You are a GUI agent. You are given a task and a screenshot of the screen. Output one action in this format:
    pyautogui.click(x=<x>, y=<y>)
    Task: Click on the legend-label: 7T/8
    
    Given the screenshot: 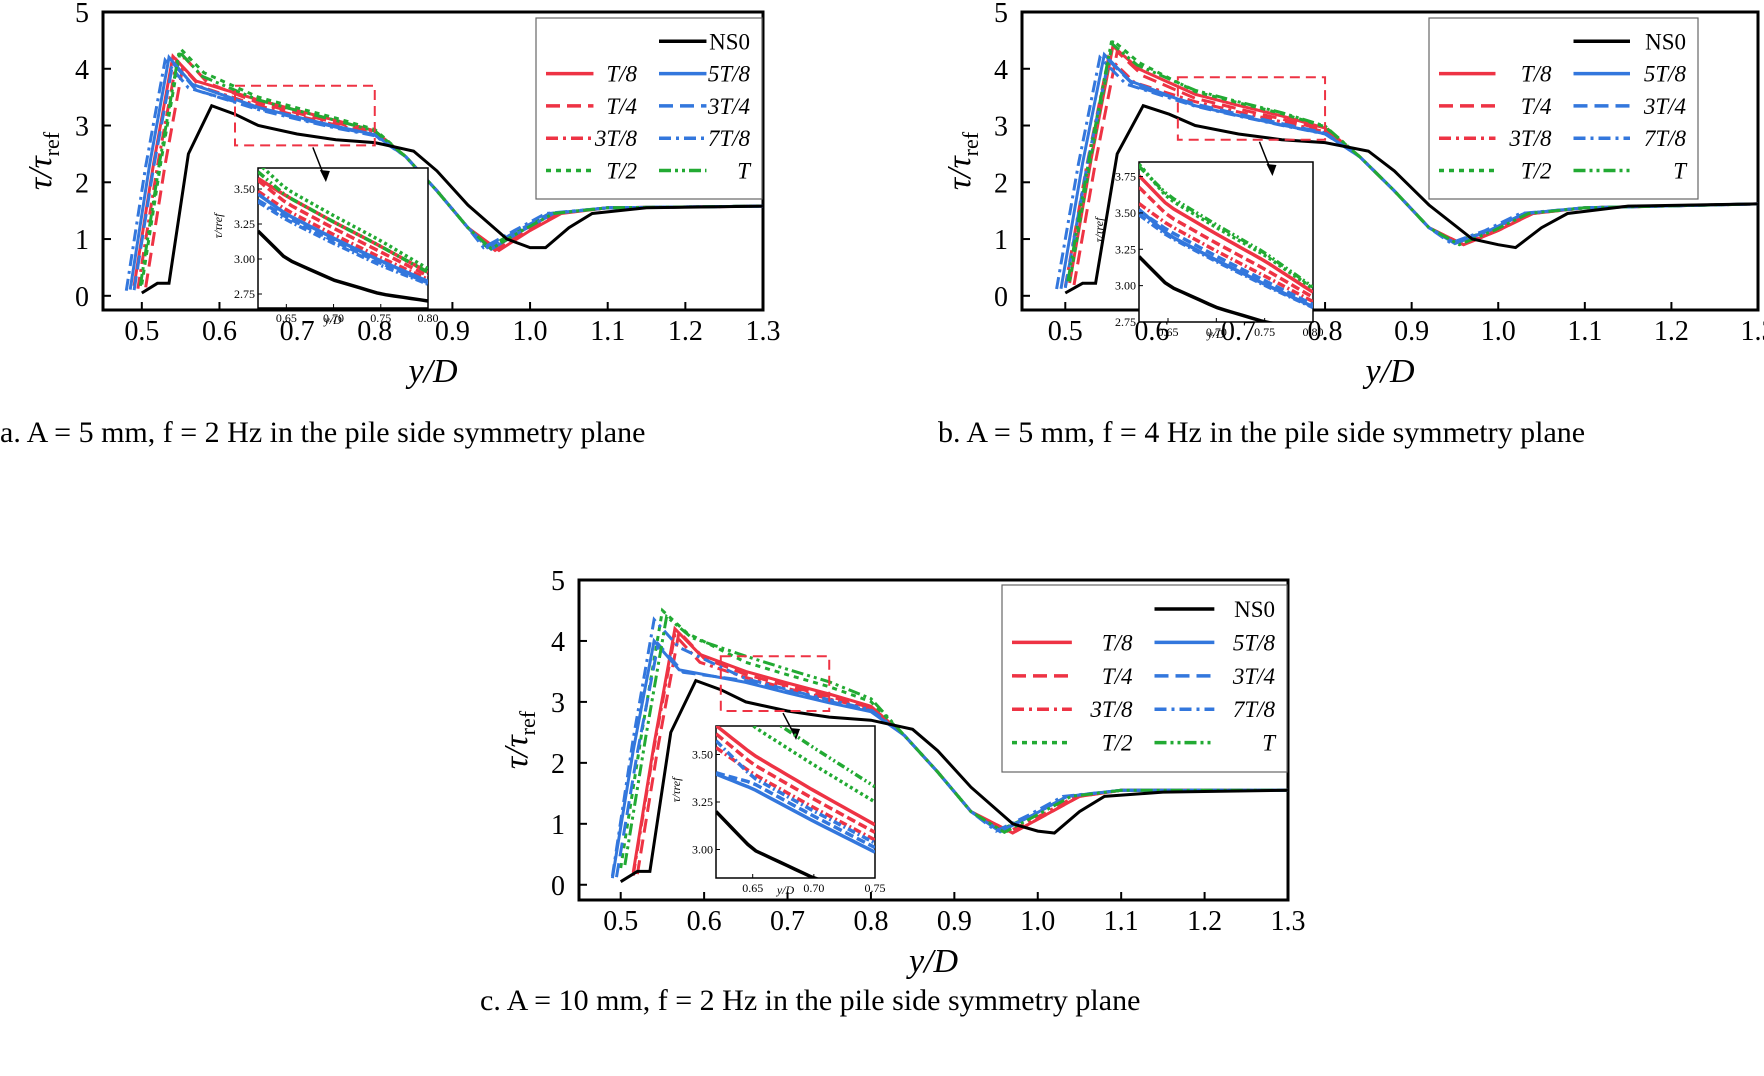 What is the action you would take?
    pyautogui.click(x=1665, y=138)
    